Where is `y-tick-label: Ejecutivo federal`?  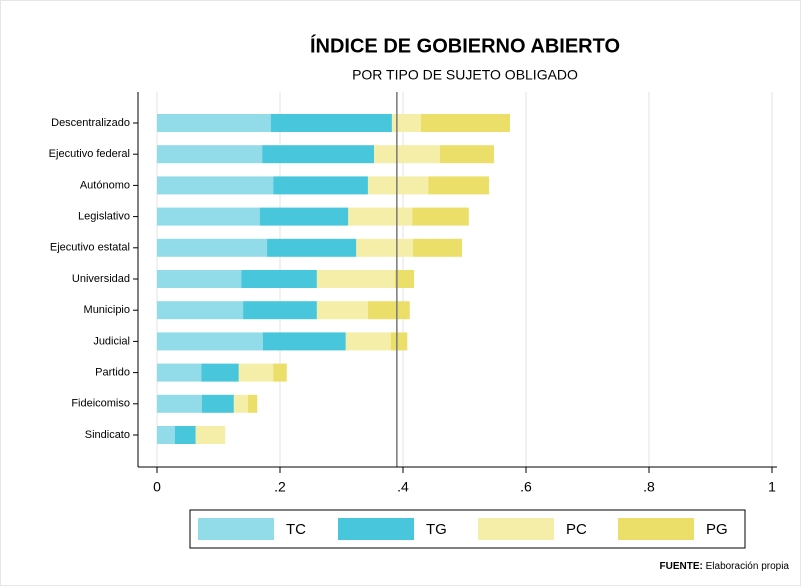
y-tick-label: Ejecutivo federal is located at coordinates (89, 154).